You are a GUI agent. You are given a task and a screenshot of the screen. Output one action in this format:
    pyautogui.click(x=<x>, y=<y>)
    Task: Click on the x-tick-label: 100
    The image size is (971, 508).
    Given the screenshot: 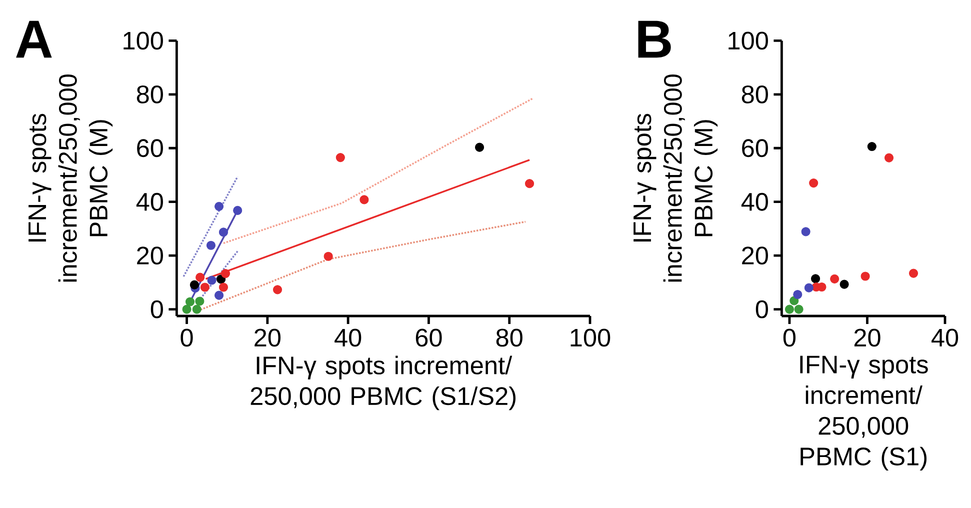 What is the action you would take?
    pyautogui.click(x=590, y=337)
    